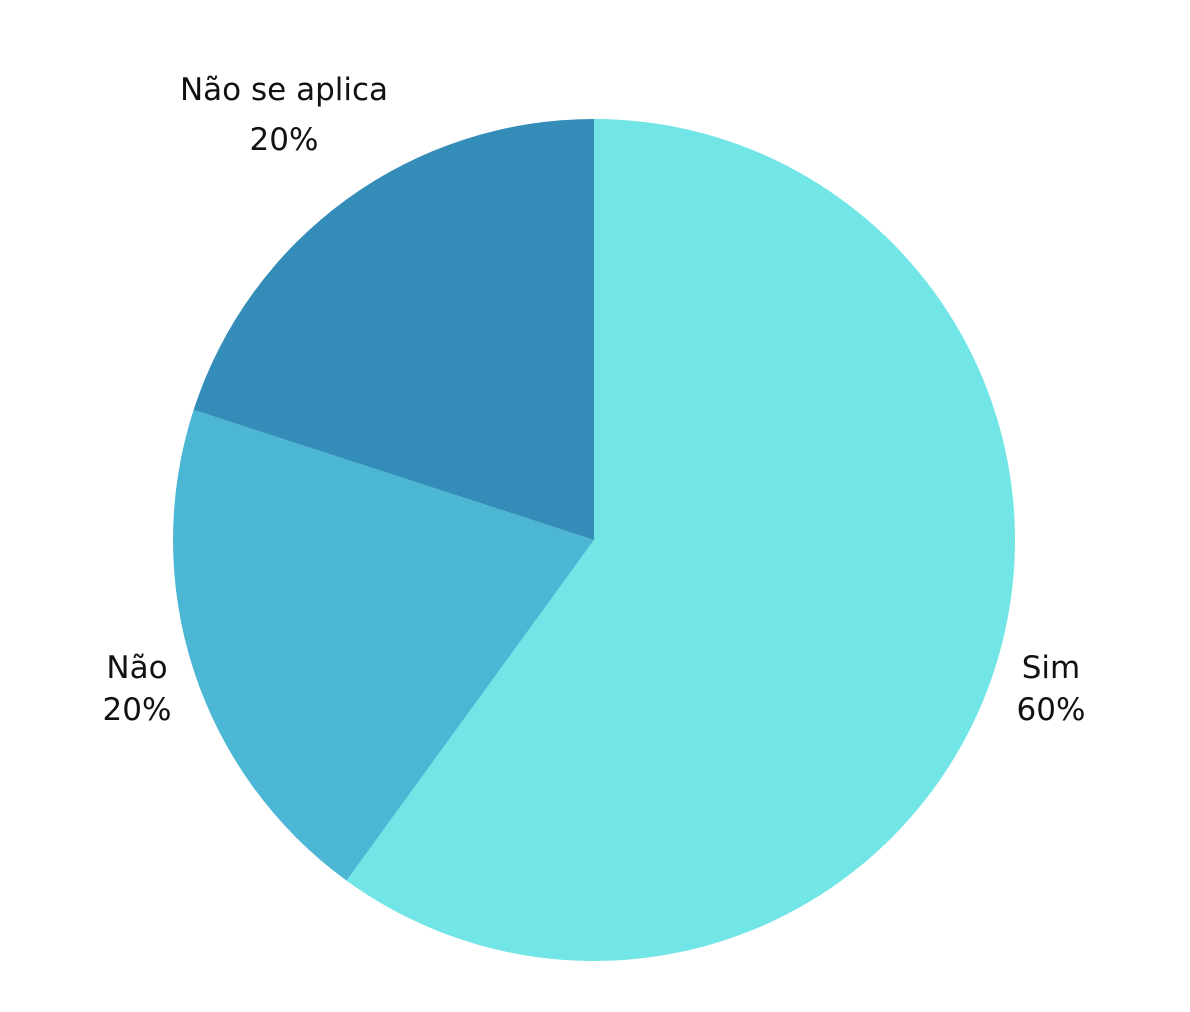 The image size is (1190, 1012). I want to click on slice-label-nao: Não, so click(136, 668).